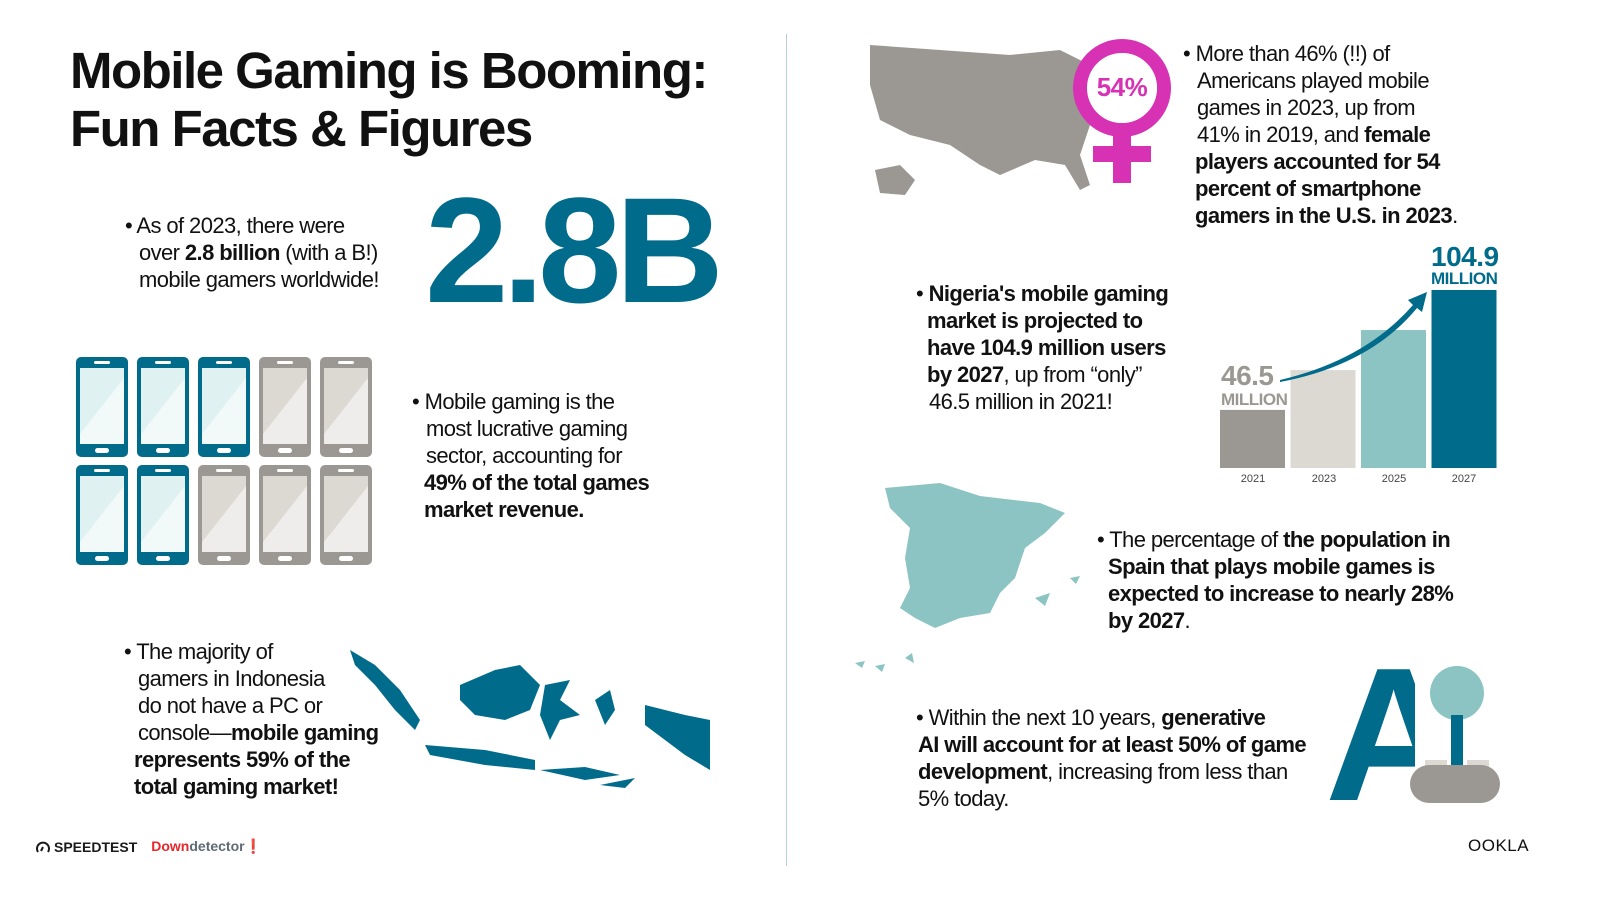 This screenshot has width=1600, height=900. What do you see at coordinates (149, 846) in the screenshot?
I see `footer-logos: SPEEDTEST Downdetector❗` at bounding box center [149, 846].